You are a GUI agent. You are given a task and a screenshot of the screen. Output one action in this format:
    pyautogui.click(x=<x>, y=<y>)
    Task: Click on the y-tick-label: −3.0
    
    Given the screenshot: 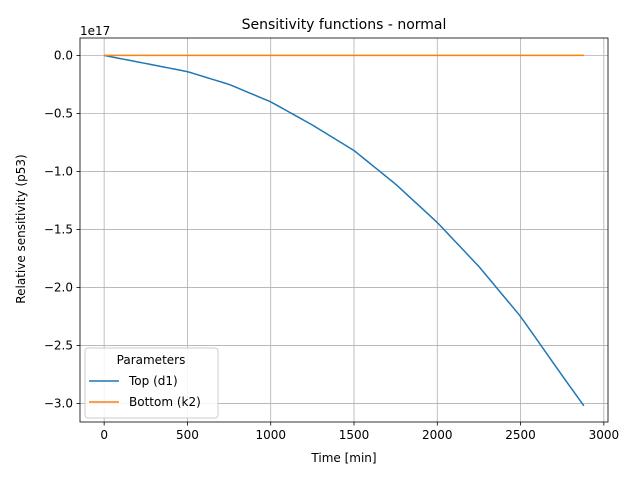 What is the action you would take?
    pyautogui.click(x=58, y=403)
    